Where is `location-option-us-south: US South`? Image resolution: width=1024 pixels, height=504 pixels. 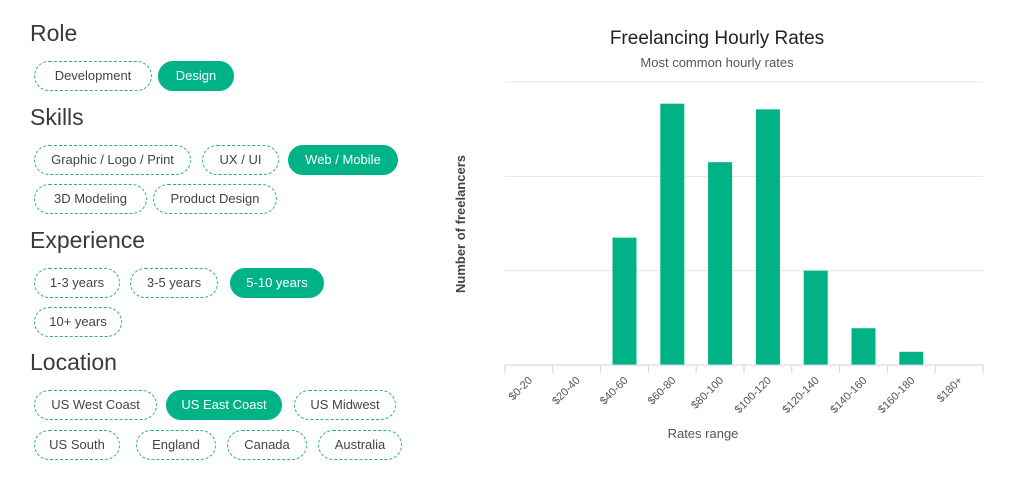 location-option-us-south: US South is located at coordinates (77, 445).